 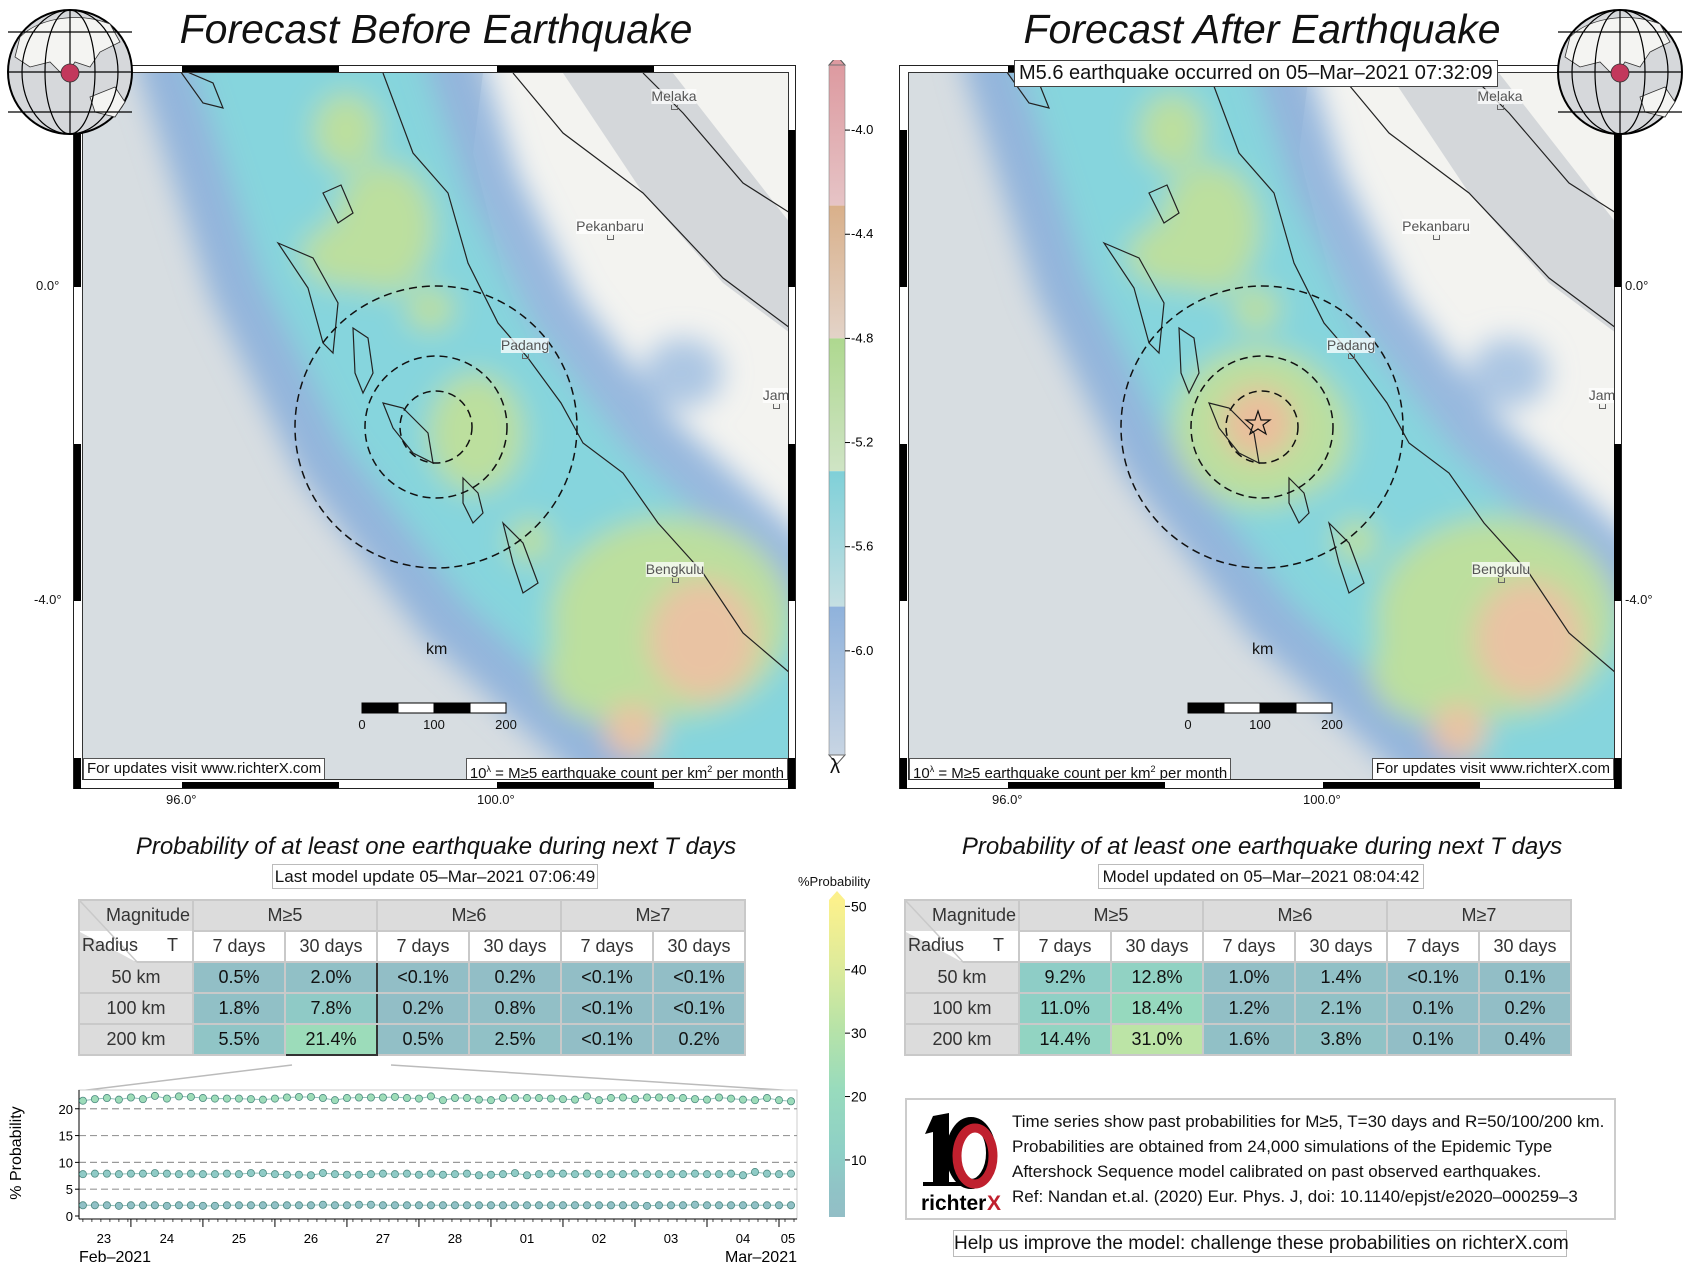 What do you see at coordinates (1637, 285) in the screenshot?
I see `right-lat-label-0: 0.0°` at bounding box center [1637, 285].